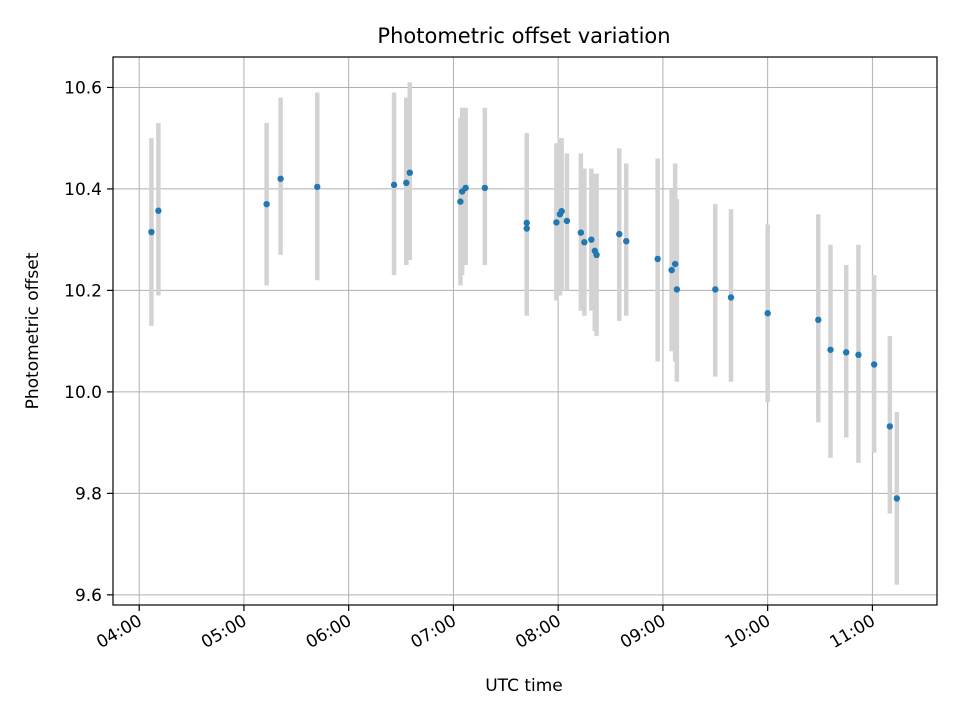  What do you see at coordinates (83, 88) in the screenshot?
I see `y-tick-label: 10.6` at bounding box center [83, 88].